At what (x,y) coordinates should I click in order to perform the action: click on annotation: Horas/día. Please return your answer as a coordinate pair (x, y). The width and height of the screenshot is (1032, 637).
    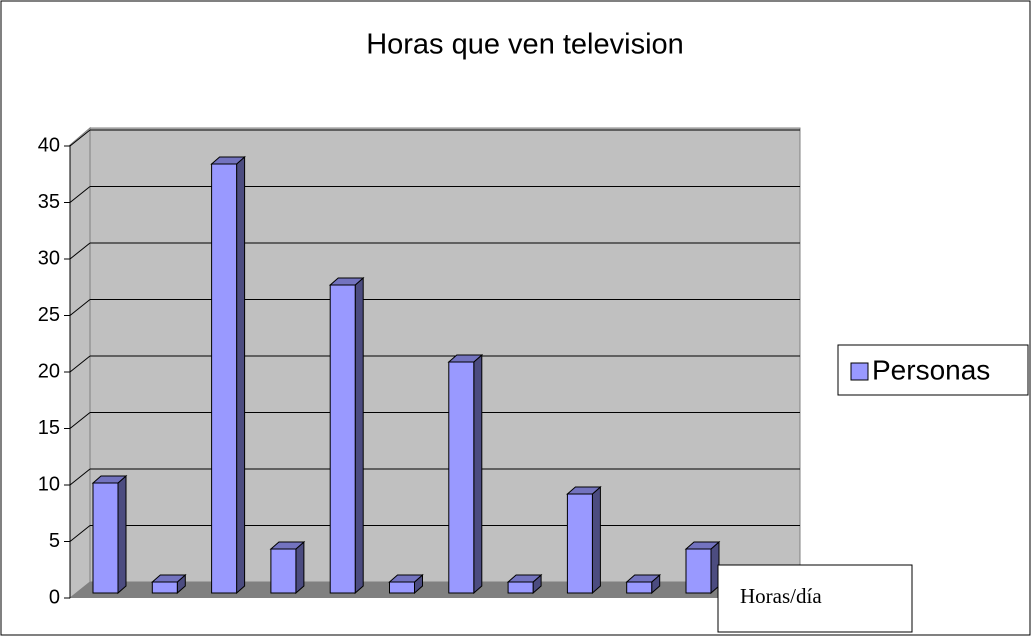
    Looking at the image, I should click on (781, 596).